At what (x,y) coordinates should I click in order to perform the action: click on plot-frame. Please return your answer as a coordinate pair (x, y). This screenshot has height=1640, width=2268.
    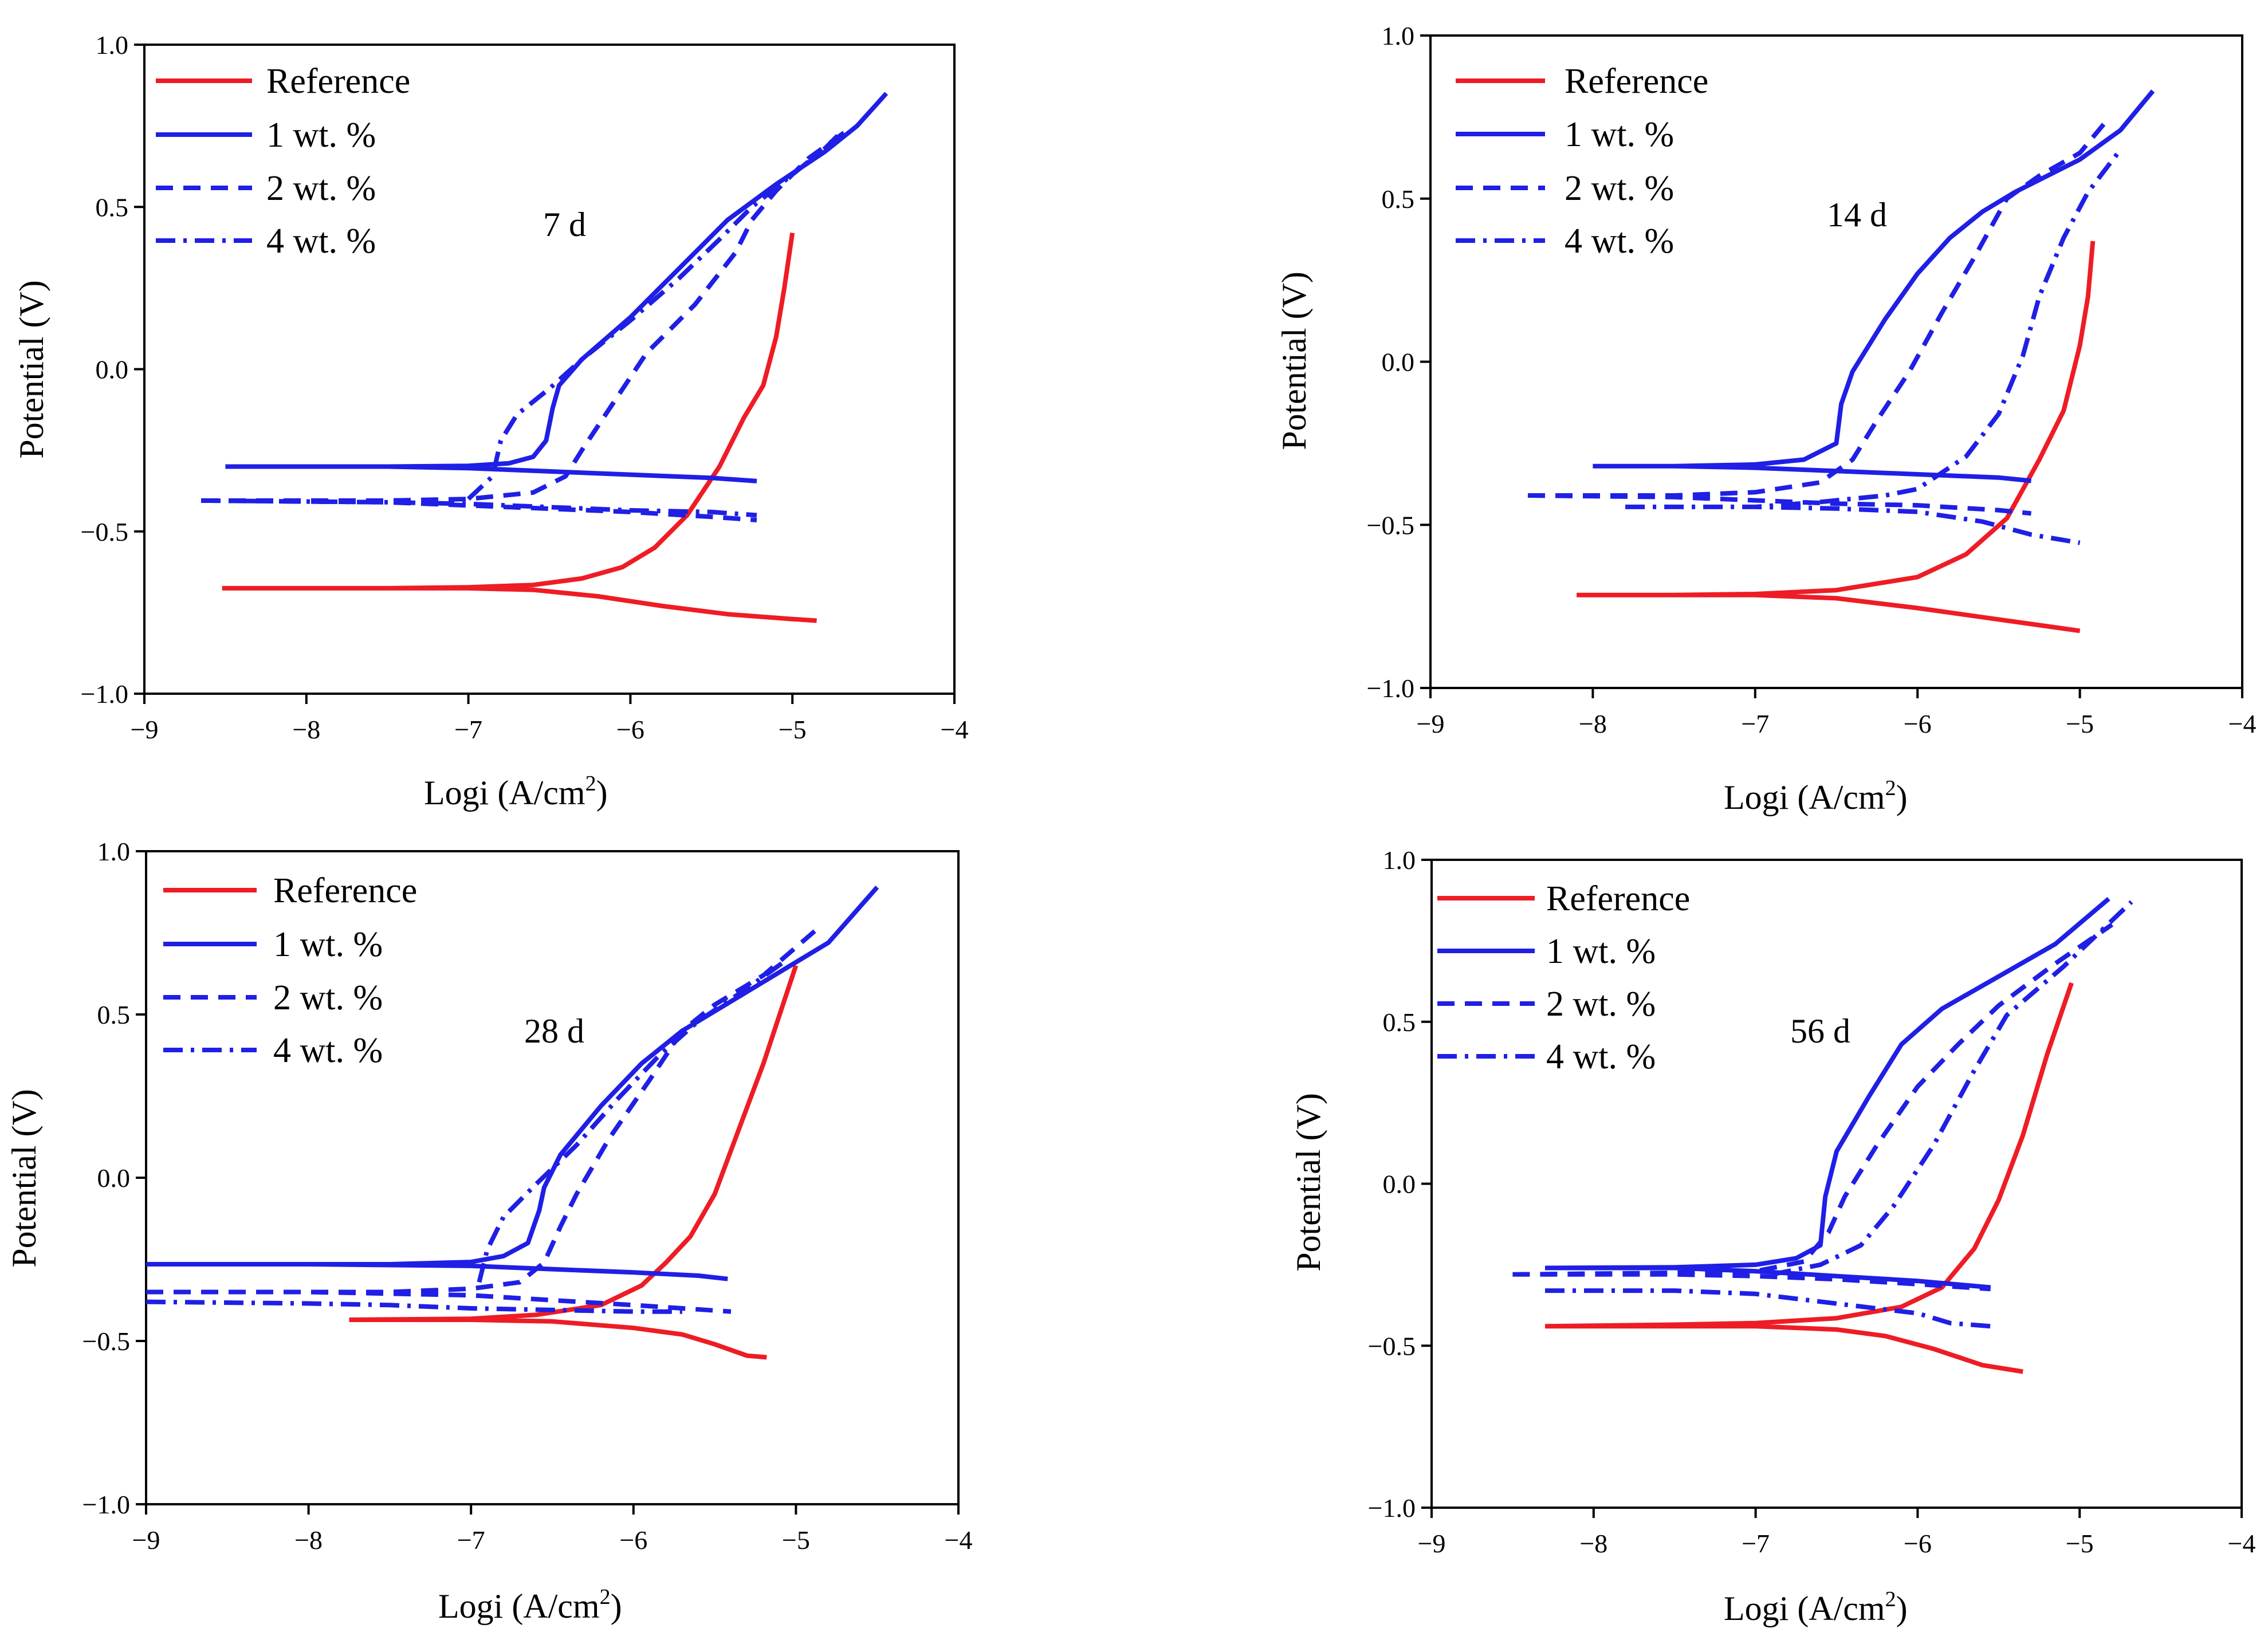
    Looking at the image, I should click on (552, 1177).